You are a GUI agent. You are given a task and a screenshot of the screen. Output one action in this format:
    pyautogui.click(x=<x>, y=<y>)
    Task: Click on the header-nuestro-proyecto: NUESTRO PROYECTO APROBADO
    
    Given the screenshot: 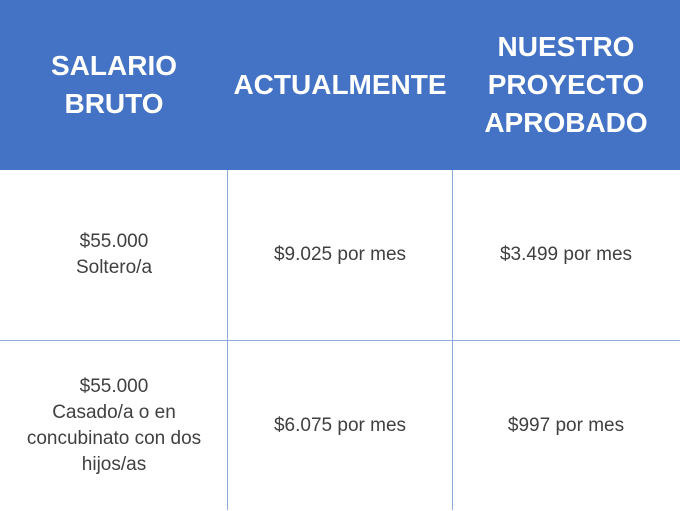 What is the action you would take?
    pyautogui.click(x=566, y=84)
    